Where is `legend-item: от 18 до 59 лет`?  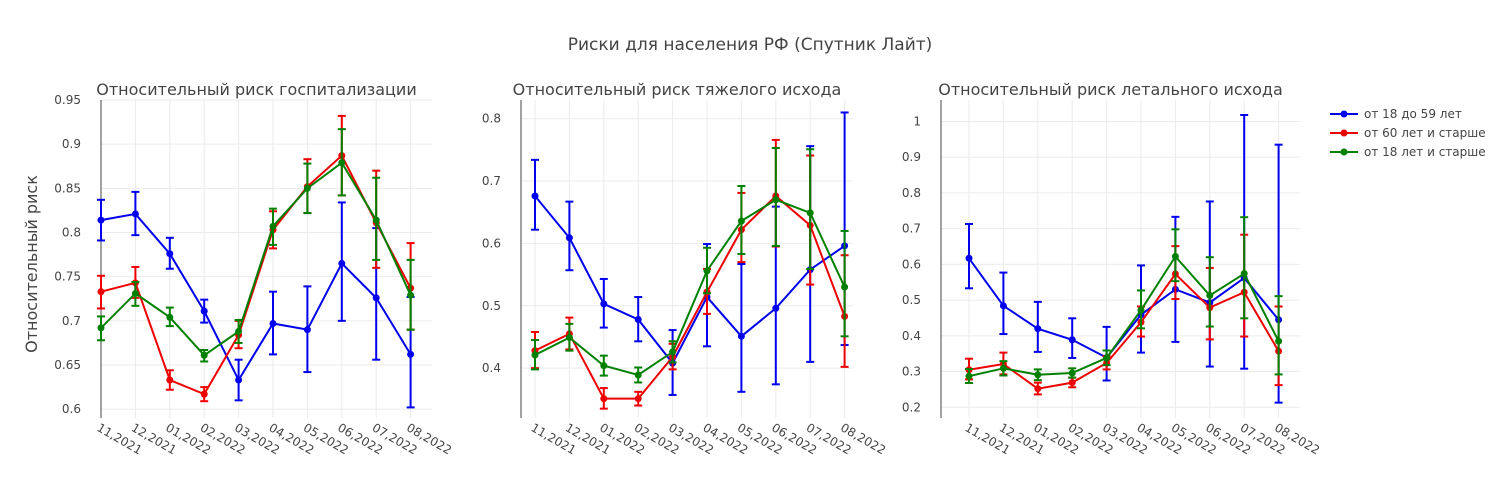
legend-item: от 18 до 59 лет is located at coordinates (1396, 114).